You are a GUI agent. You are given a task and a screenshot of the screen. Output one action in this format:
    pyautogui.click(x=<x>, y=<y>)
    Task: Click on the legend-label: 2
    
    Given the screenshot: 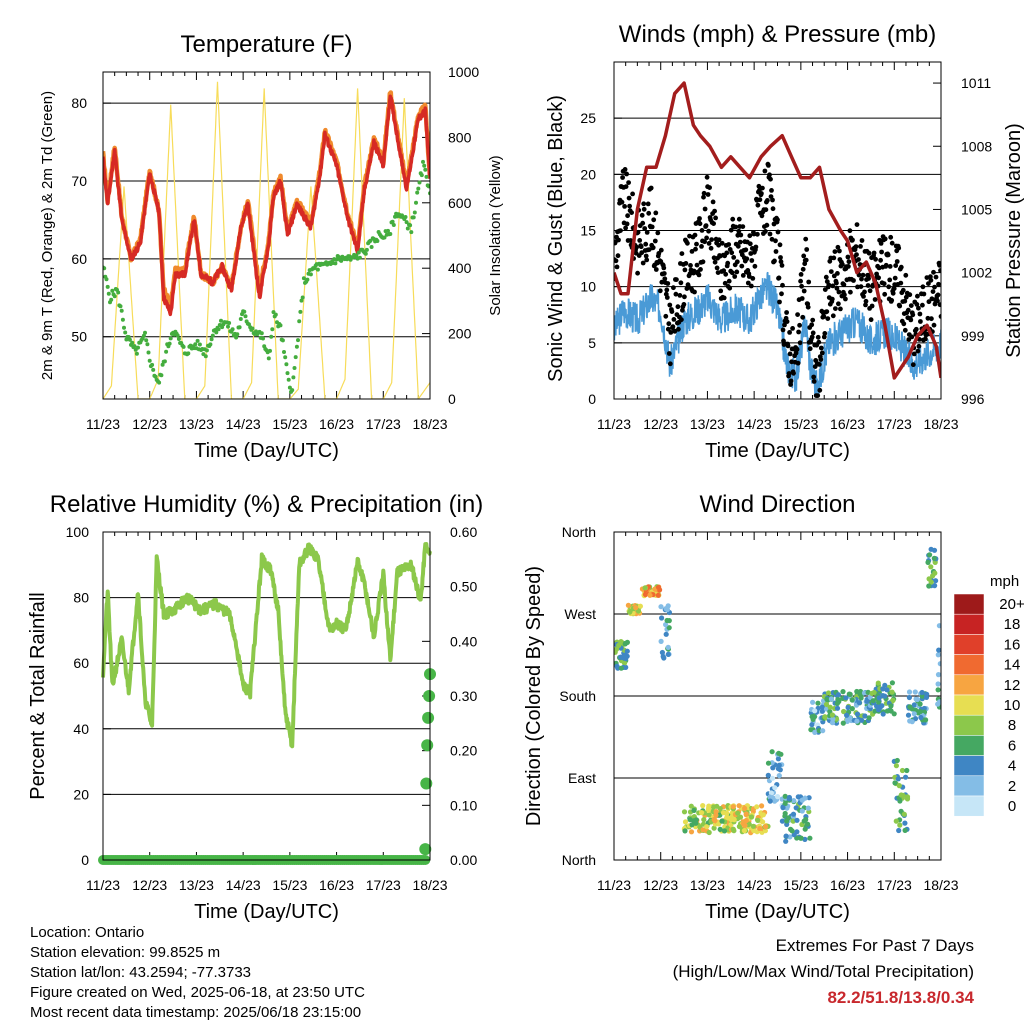 What is the action you would take?
    pyautogui.click(x=1012, y=786)
    